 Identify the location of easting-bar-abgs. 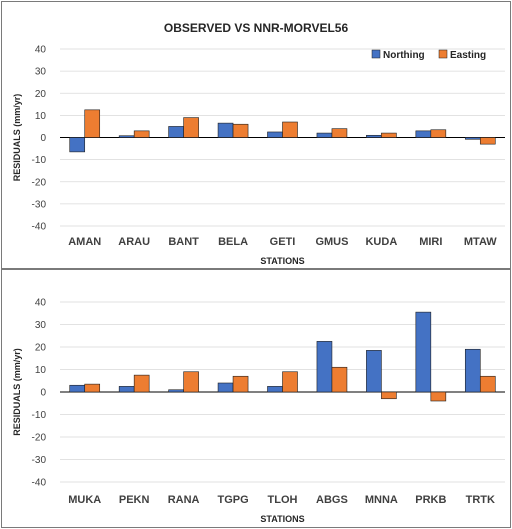
(339, 379).